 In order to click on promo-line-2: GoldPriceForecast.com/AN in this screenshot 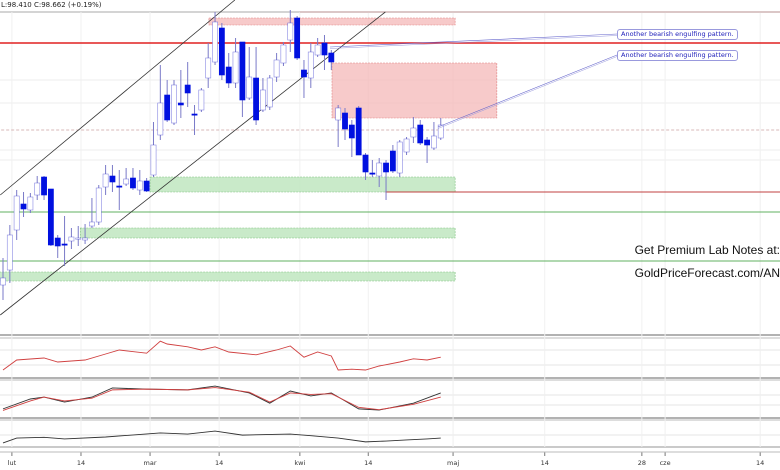, I will do `click(707, 273)`.